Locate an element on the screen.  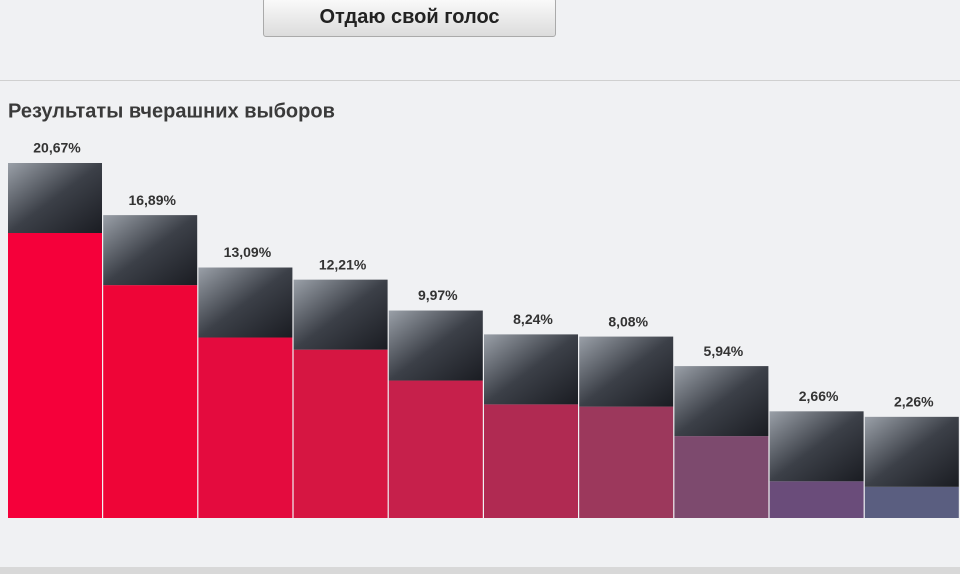
value-label: 13,09% is located at coordinates (248, 252).